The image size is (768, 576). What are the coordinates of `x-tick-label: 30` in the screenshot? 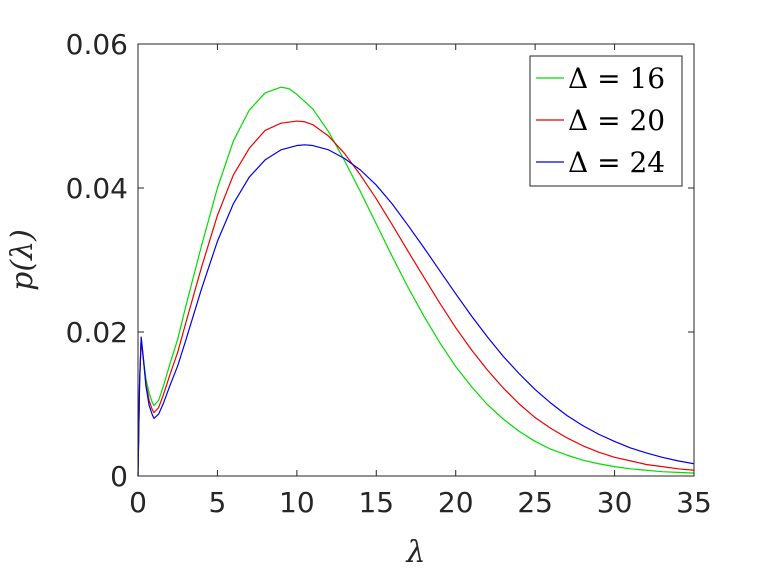 It's located at (615, 502).